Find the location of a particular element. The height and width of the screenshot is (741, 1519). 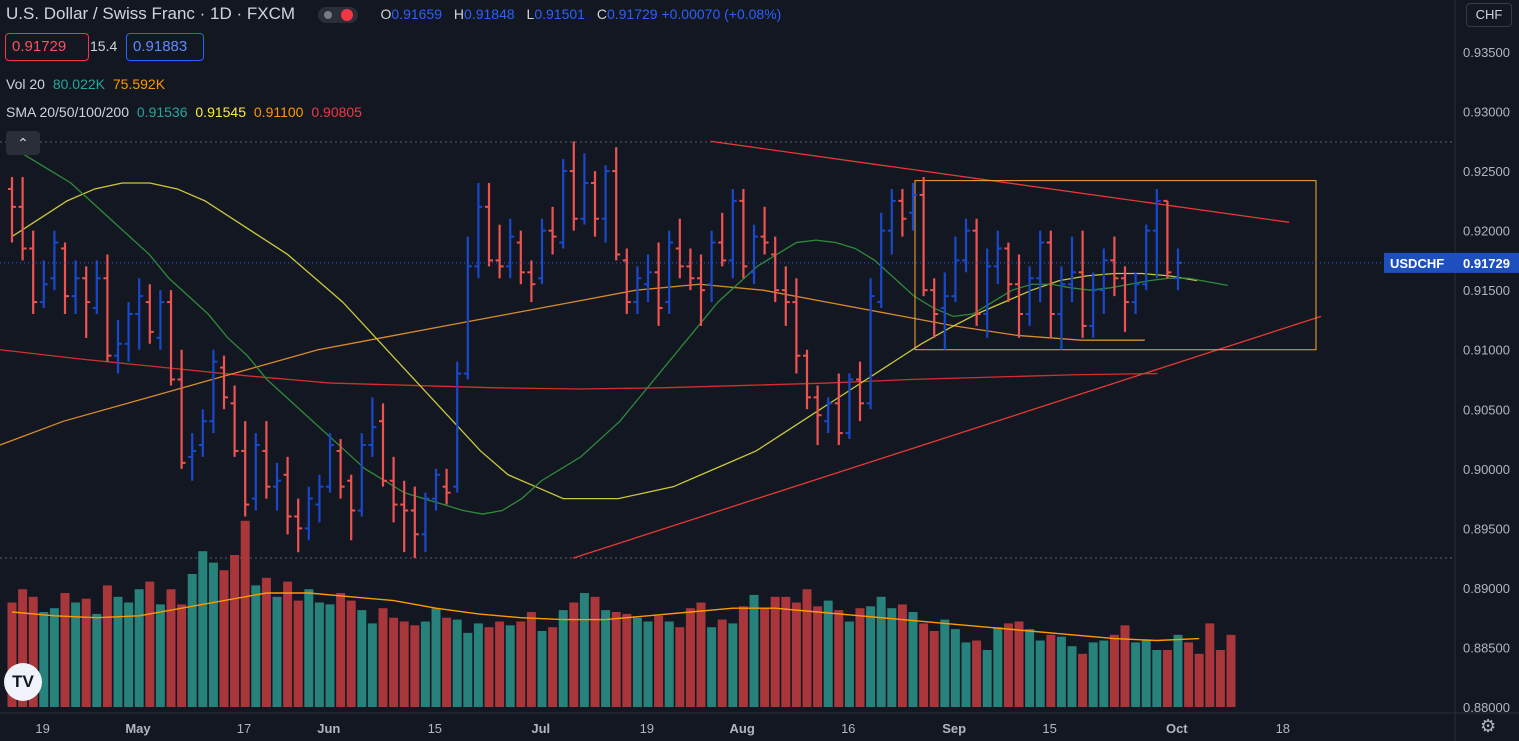

sma20-value: 0.91536 is located at coordinates (162, 112).